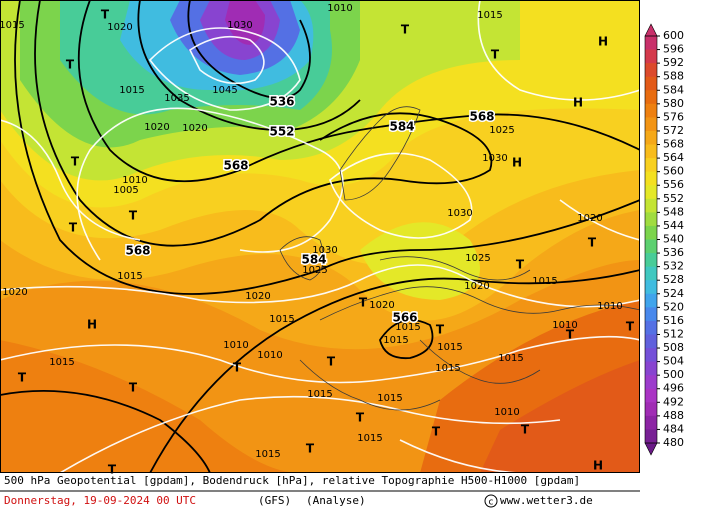 The image size is (704, 513). I want to click on colorbar-label: 500, so click(673, 374).